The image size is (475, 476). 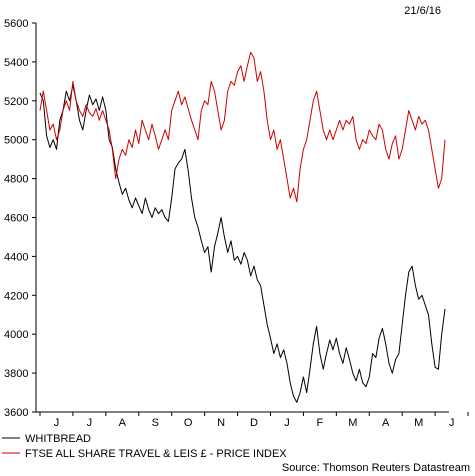 What do you see at coordinates (16, 24) in the screenshot?
I see `y-tick-label: 5600` at bounding box center [16, 24].